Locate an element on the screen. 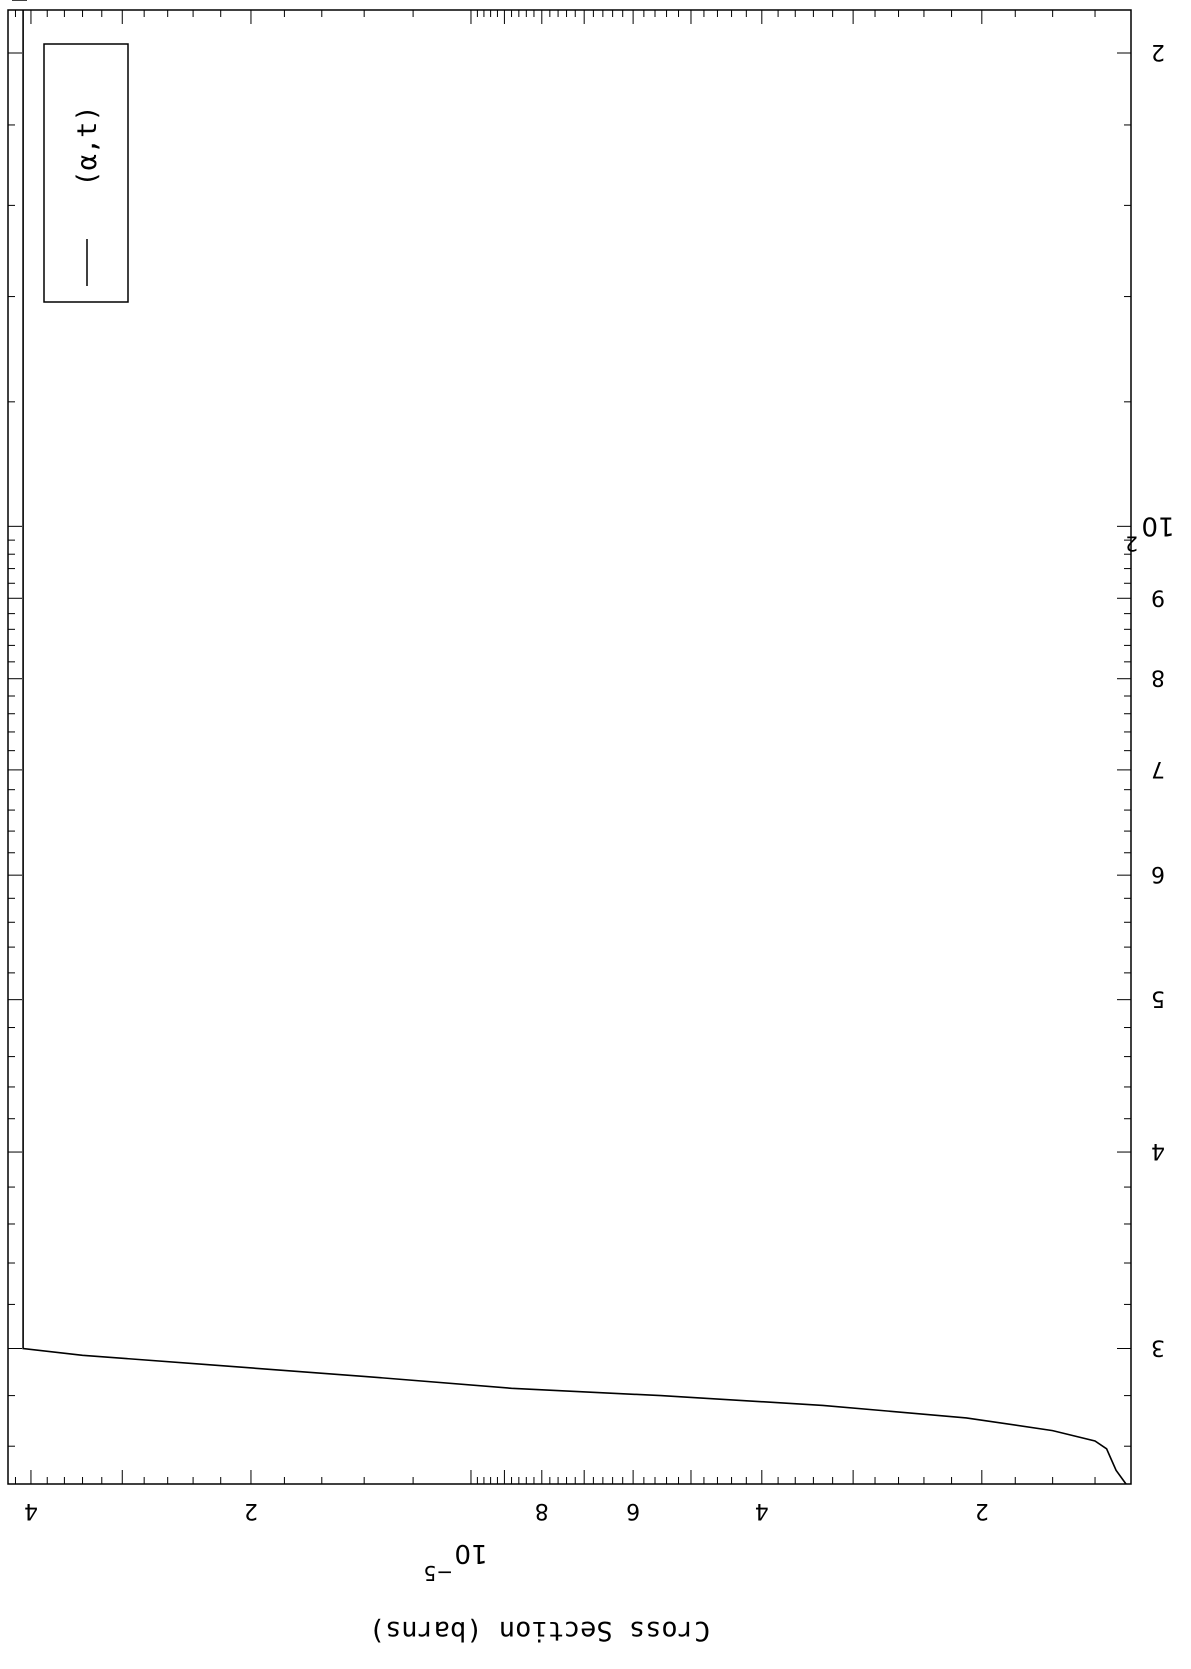 This screenshot has height=1669, width=1191. x-tick-label: 102 is located at coordinates (1149, 532).